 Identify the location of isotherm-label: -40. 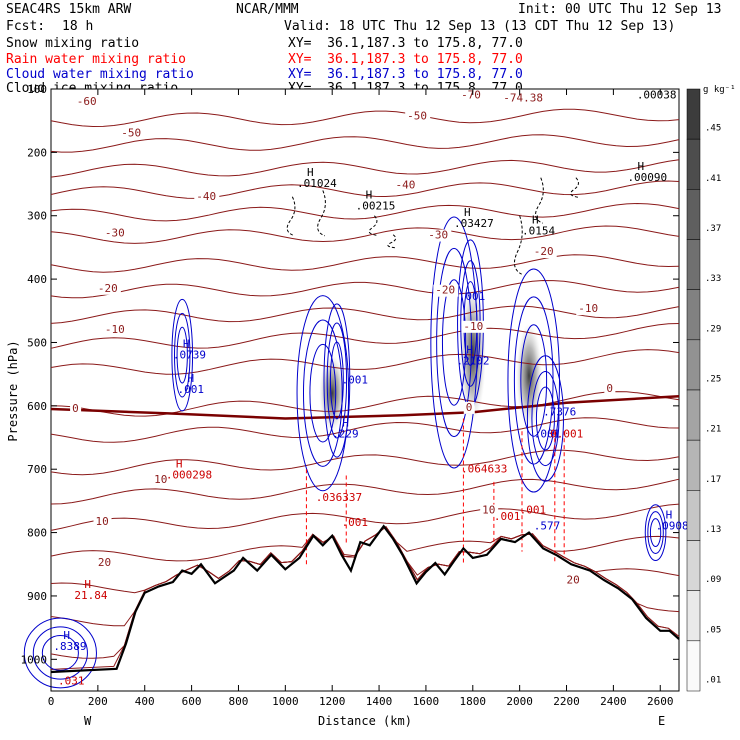
(405, 184).